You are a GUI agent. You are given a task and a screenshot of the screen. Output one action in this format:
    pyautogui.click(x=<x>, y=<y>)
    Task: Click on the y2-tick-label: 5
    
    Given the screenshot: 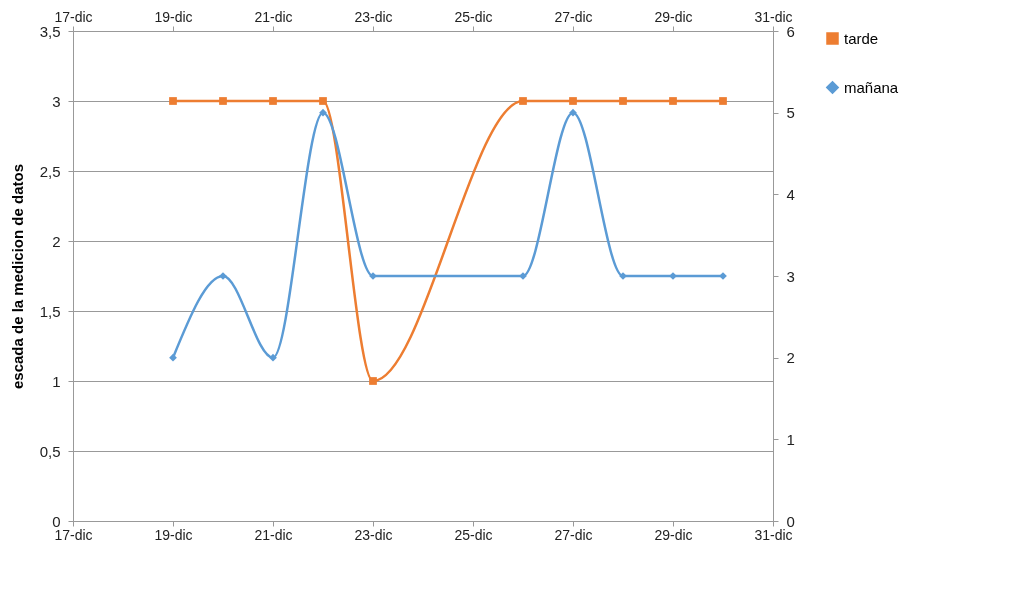 What is the action you would take?
    pyautogui.click(x=790, y=113)
    